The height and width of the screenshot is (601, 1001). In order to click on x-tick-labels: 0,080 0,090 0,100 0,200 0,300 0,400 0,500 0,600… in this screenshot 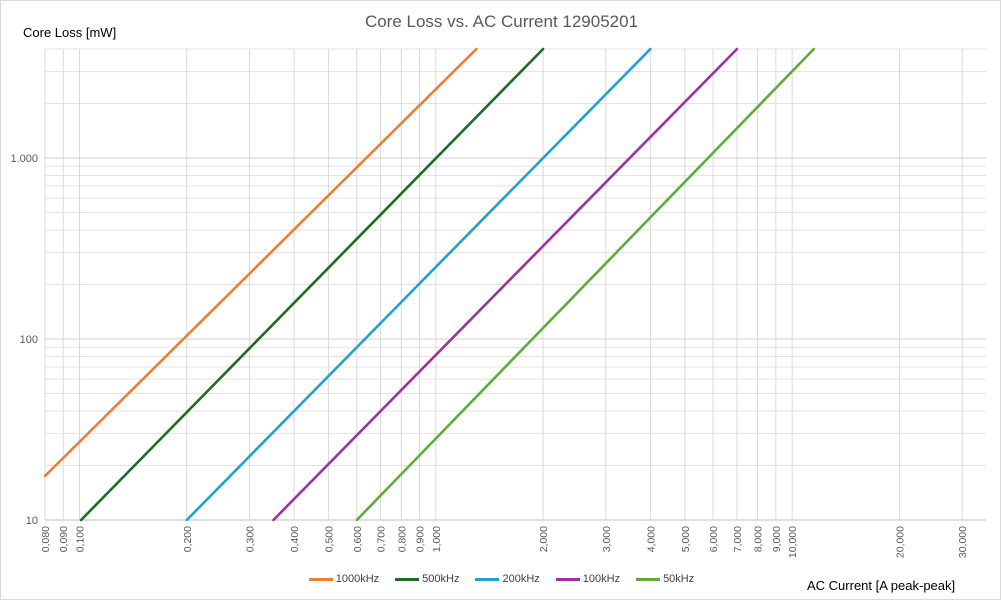, I will do `click(504, 542)`.